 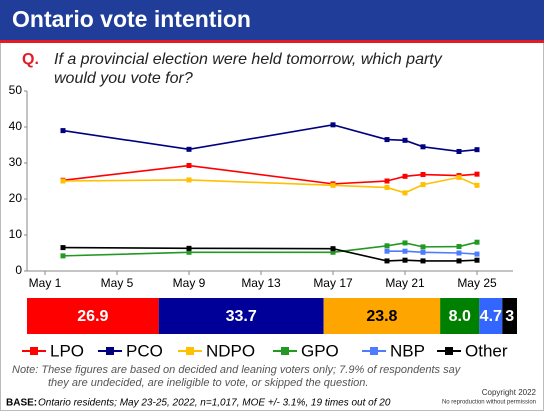 What do you see at coordinates (16, 234) in the screenshot?
I see `y-tick-label: 10` at bounding box center [16, 234].